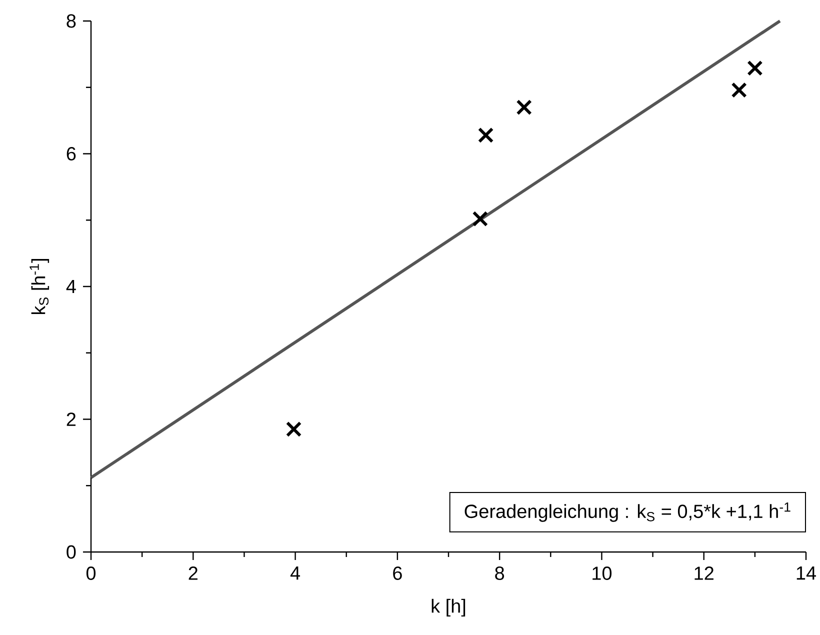  What do you see at coordinates (602, 573) in the screenshot?
I see `x-tick-label: 10` at bounding box center [602, 573].